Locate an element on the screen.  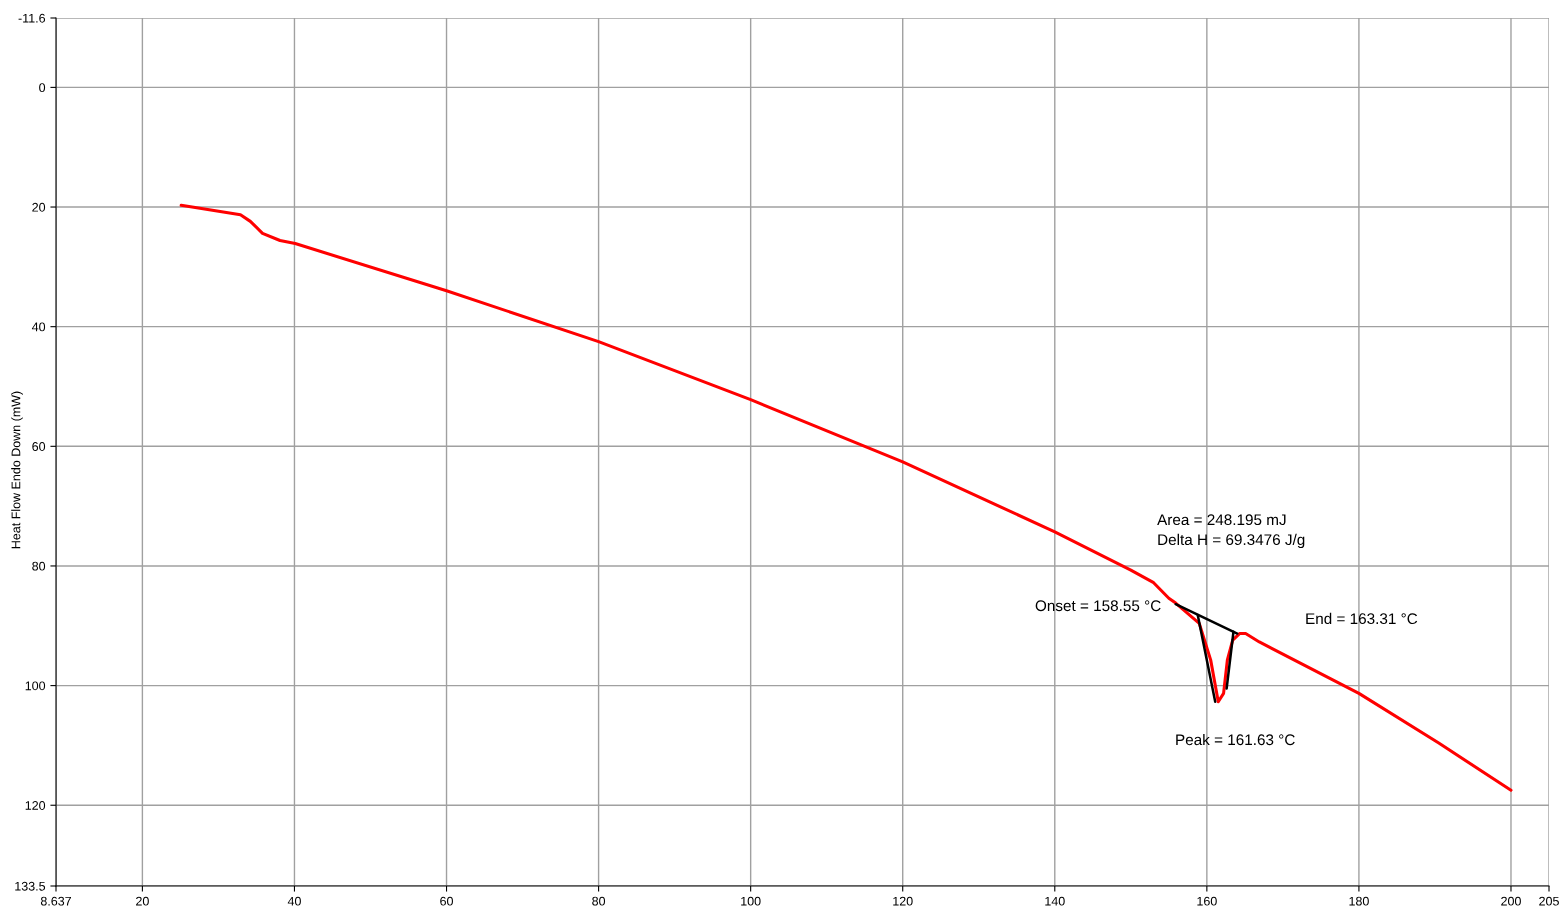
annotation: Onset = 158.55 °C is located at coordinates (1098, 606).